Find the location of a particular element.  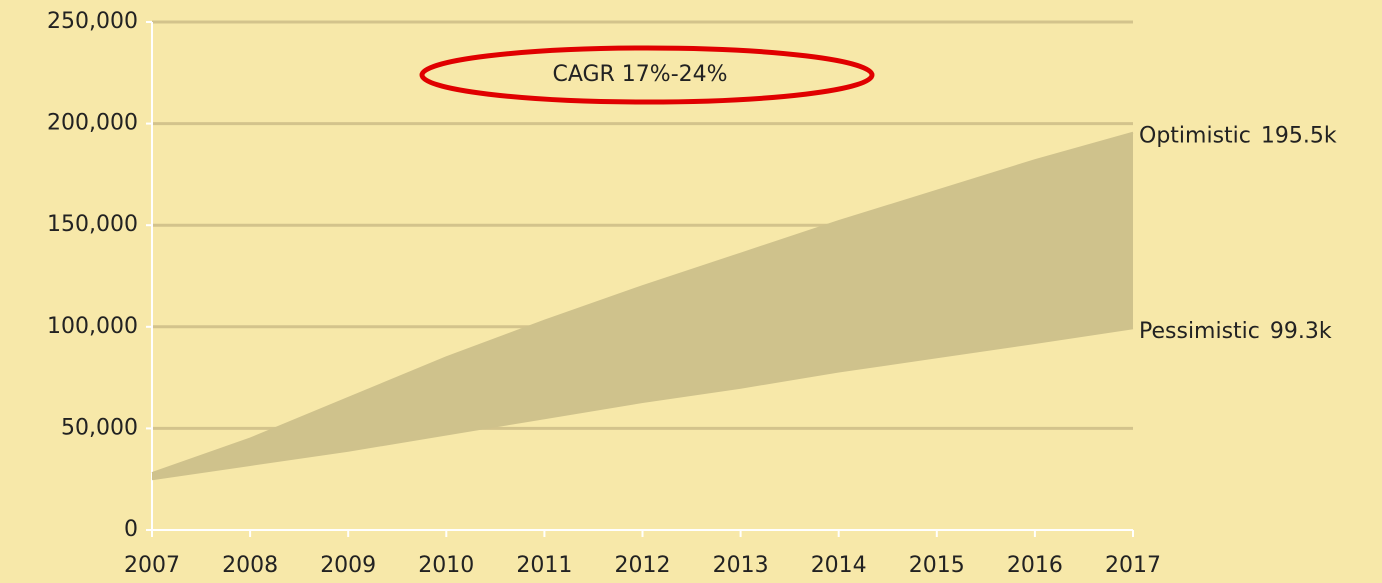

x-tick-label: 2009 is located at coordinates (348, 565).